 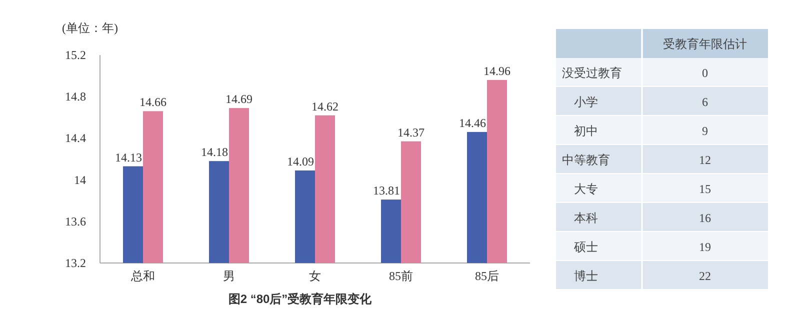 What do you see at coordinates (586, 276) in the screenshot?
I see `category-label: 博士` at bounding box center [586, 276].